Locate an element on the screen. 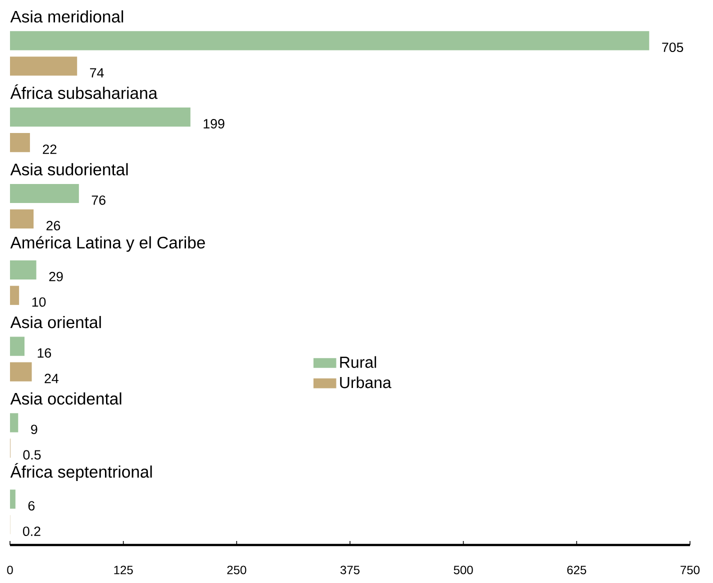 The width and height of the screenshot is (713, 583). data-label: 0.2 is located at coordinates (31, 531).